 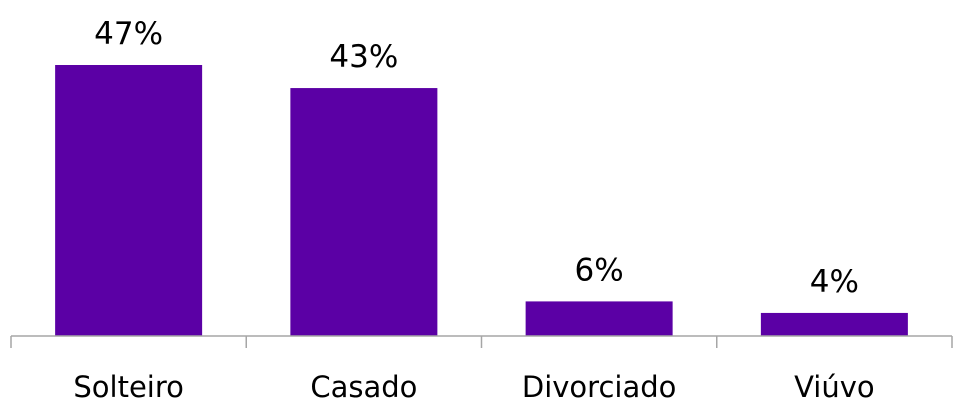 I want to click on category-label-viuvo: Viúvo, so click(x=834, y=385).